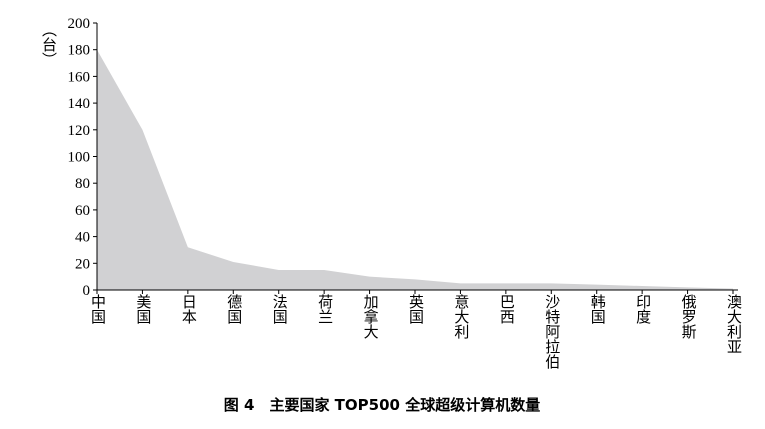  I want to click on y-tick-label: 140, so click(79, 104).